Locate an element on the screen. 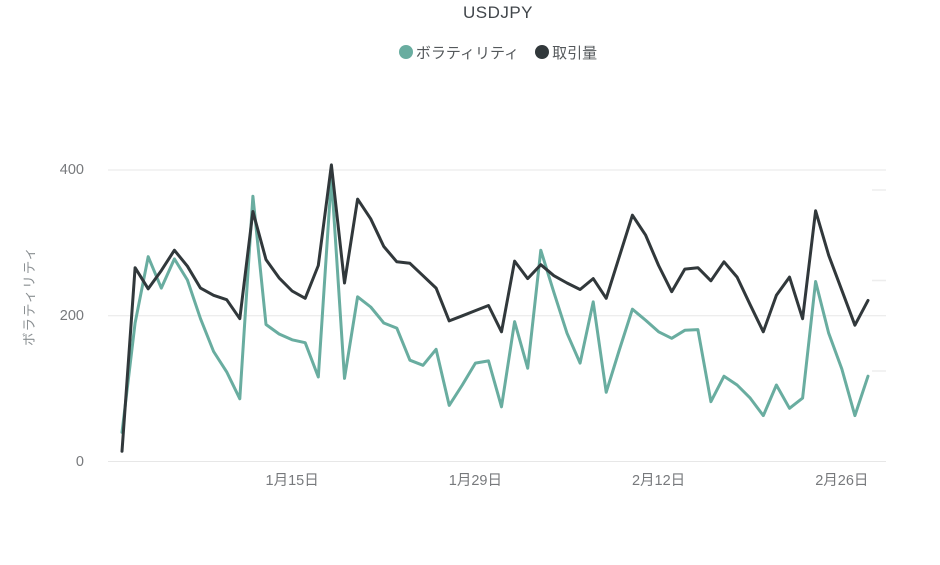  legend-item-volatility: ボラティリティ is located at coordinates (459, 52).